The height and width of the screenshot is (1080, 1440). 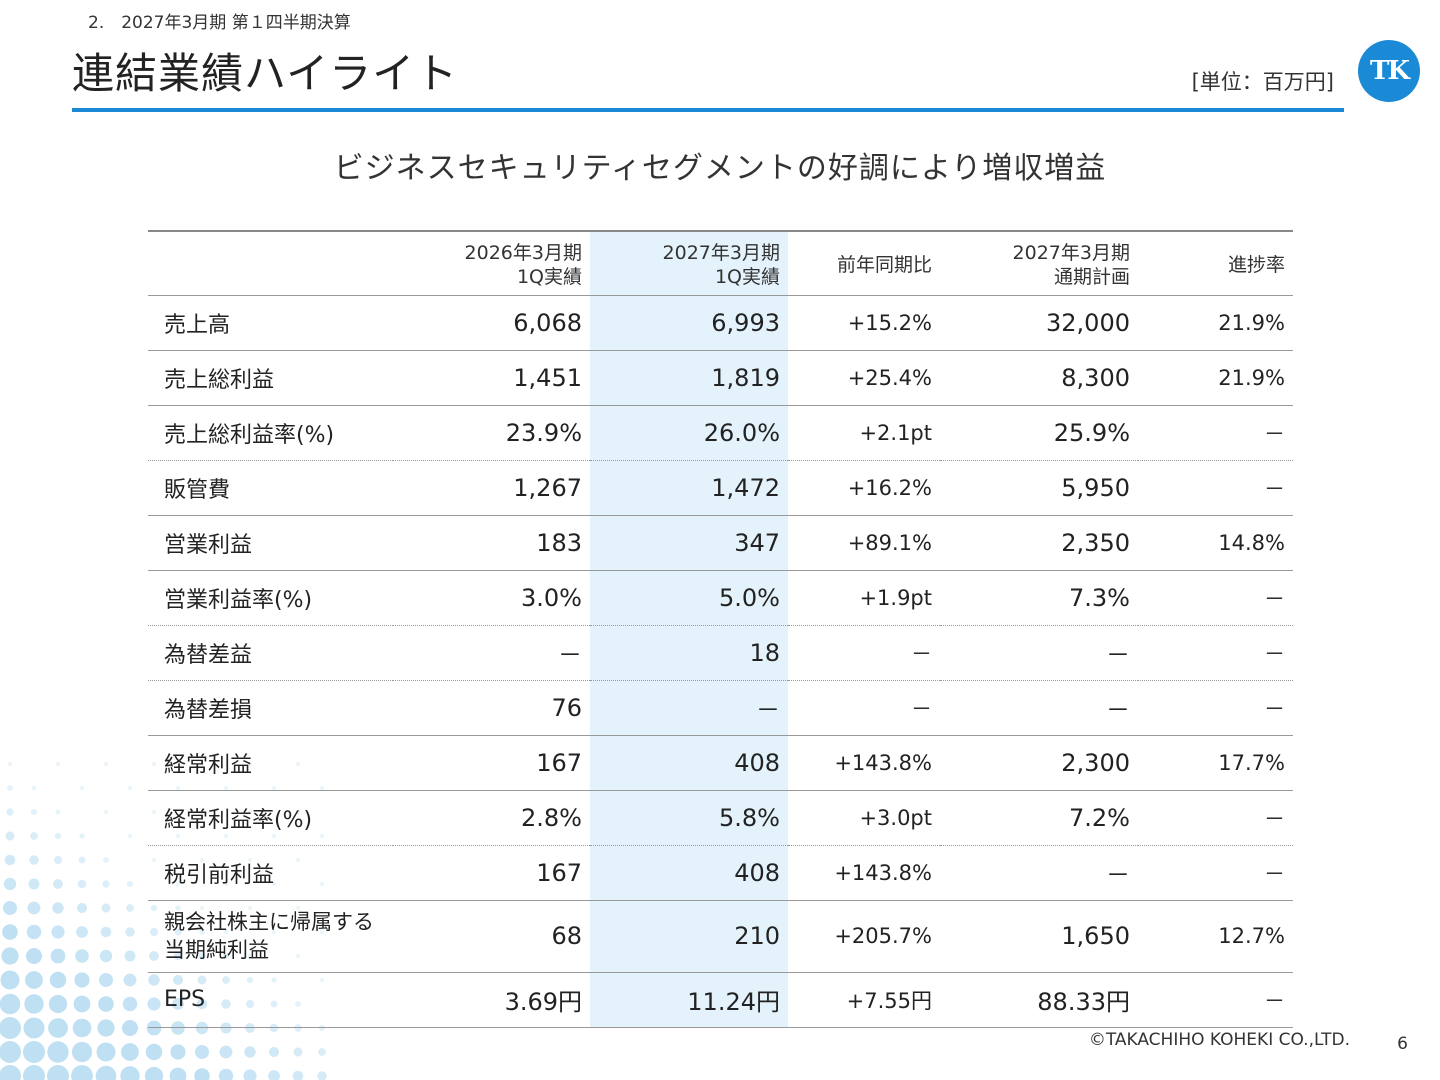 What do you see at coordinates (720, 817) in the screenshot?
I see `table-row: 経常利益率(%) 2.8% 5.8% +3.0pt 7.2% －` at bounding box center [720, 817].